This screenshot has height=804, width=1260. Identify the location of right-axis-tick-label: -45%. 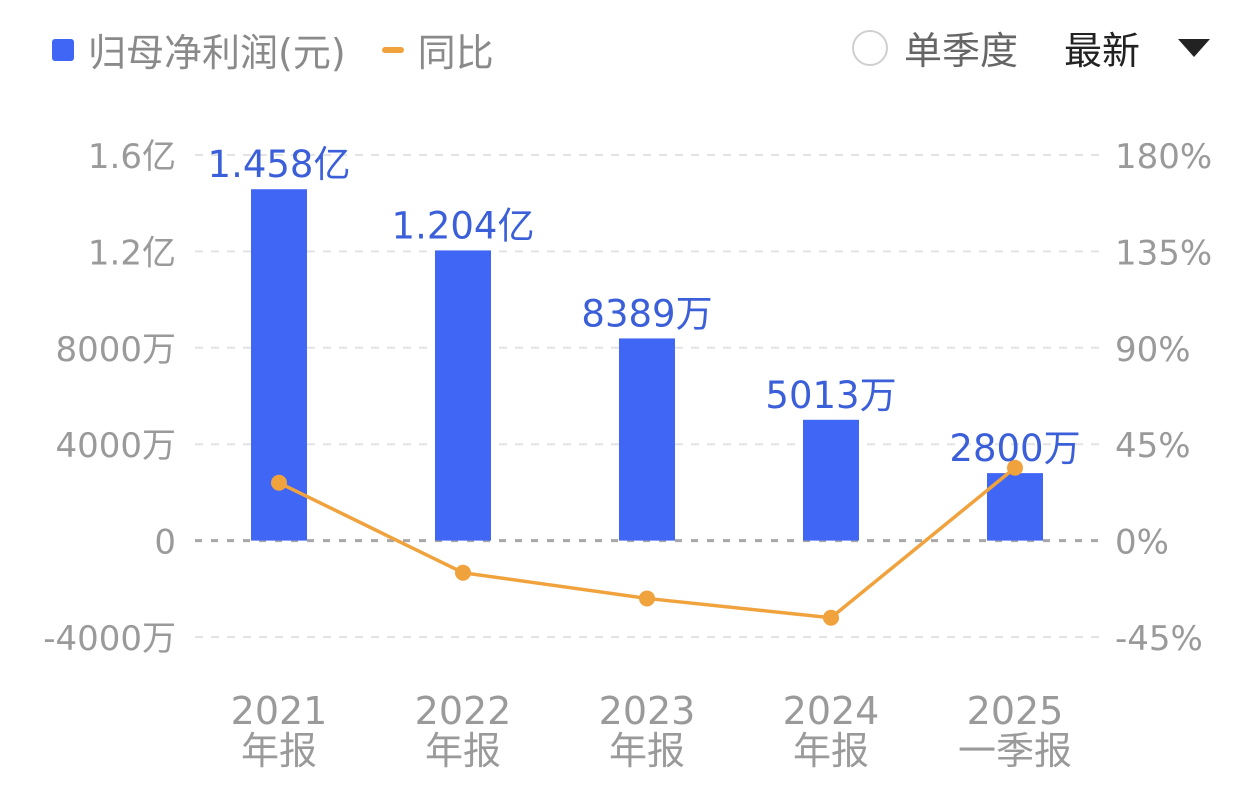
(1159, 639).